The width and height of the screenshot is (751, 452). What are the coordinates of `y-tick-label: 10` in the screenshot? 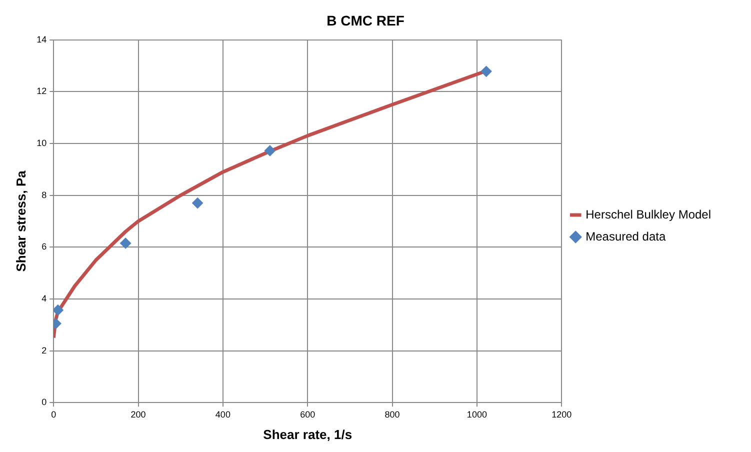 It's located at (41, 143).